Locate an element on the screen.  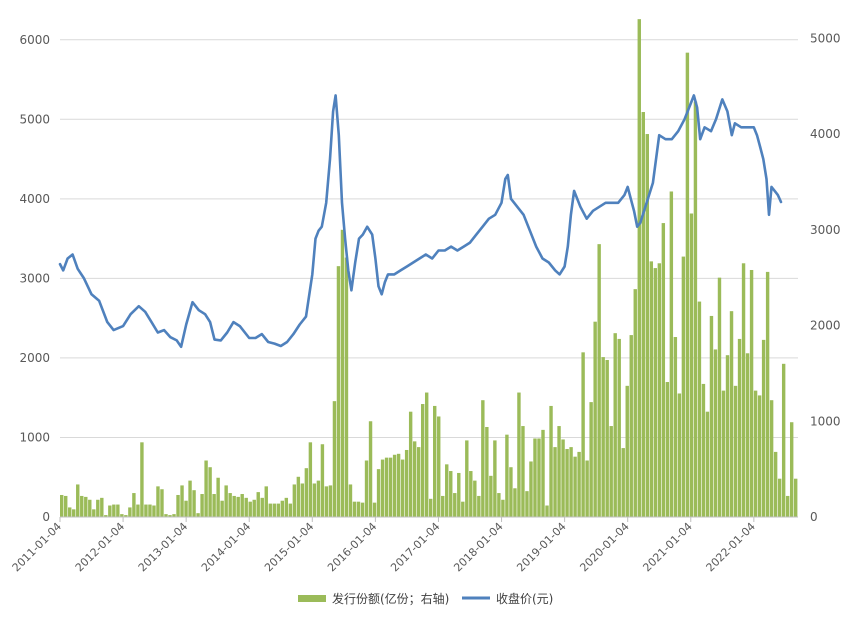
x-tick-label: 2018-01-04 is located at coordinates (478, 547).